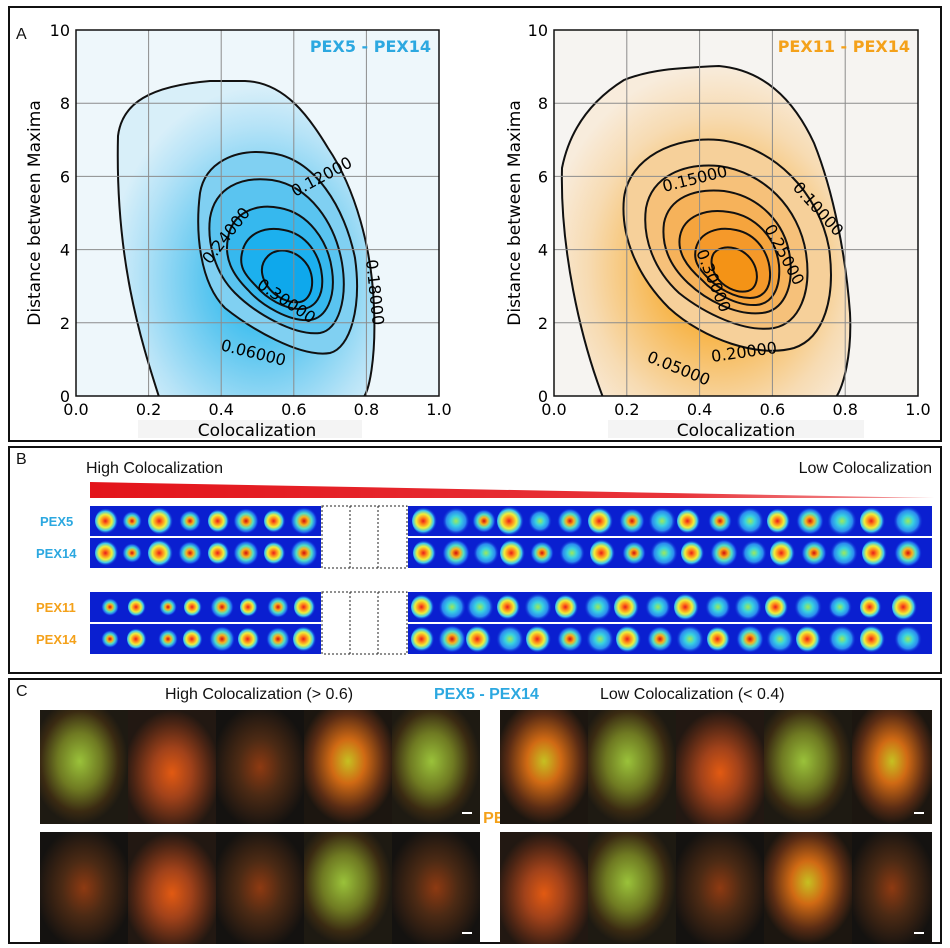 This screenshot has width=950, height=948. I want to click on row-label-pex11: PEX11, so click(56, 607).